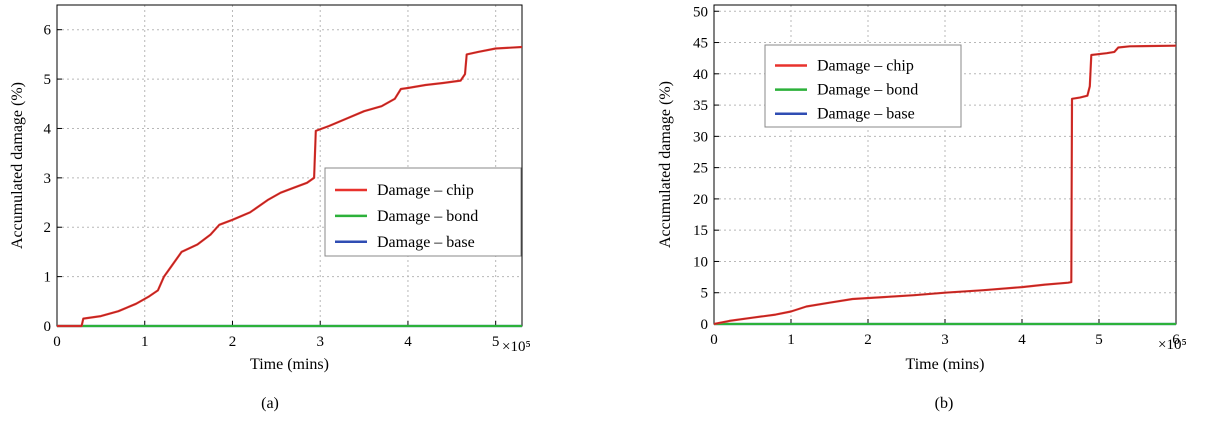 The width and height of the screenshot is (1216, 423). Describe the element at coordinates (48, 228) in the screenshot. I see `y-tick-label: 2` at that location.